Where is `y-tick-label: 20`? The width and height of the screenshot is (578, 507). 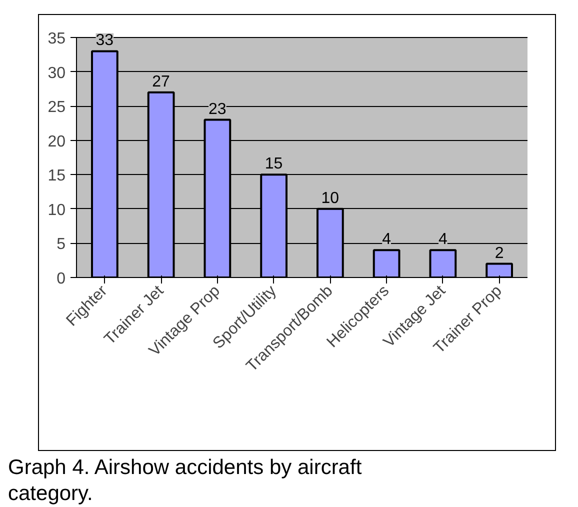 y-tick-label: 20 is located at coordinates (57, 141).